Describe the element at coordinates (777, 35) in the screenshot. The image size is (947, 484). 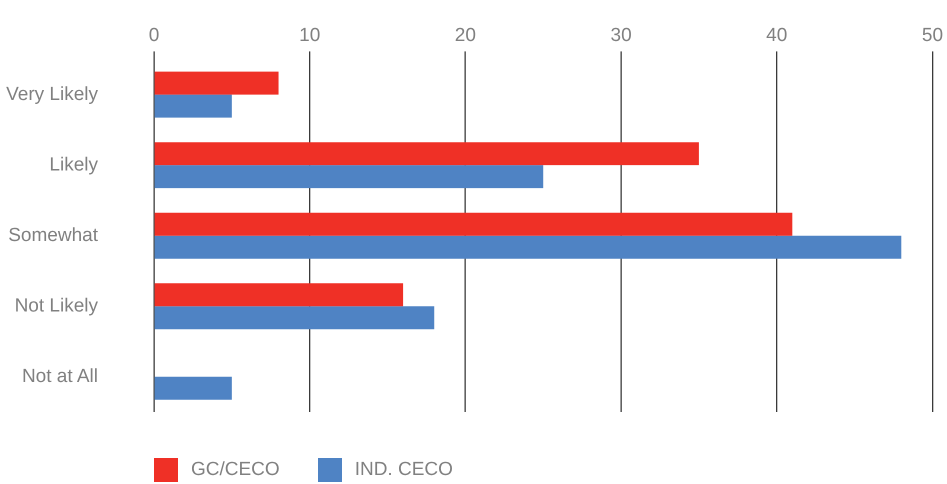
I see `x-tick-label: 40` at that location.